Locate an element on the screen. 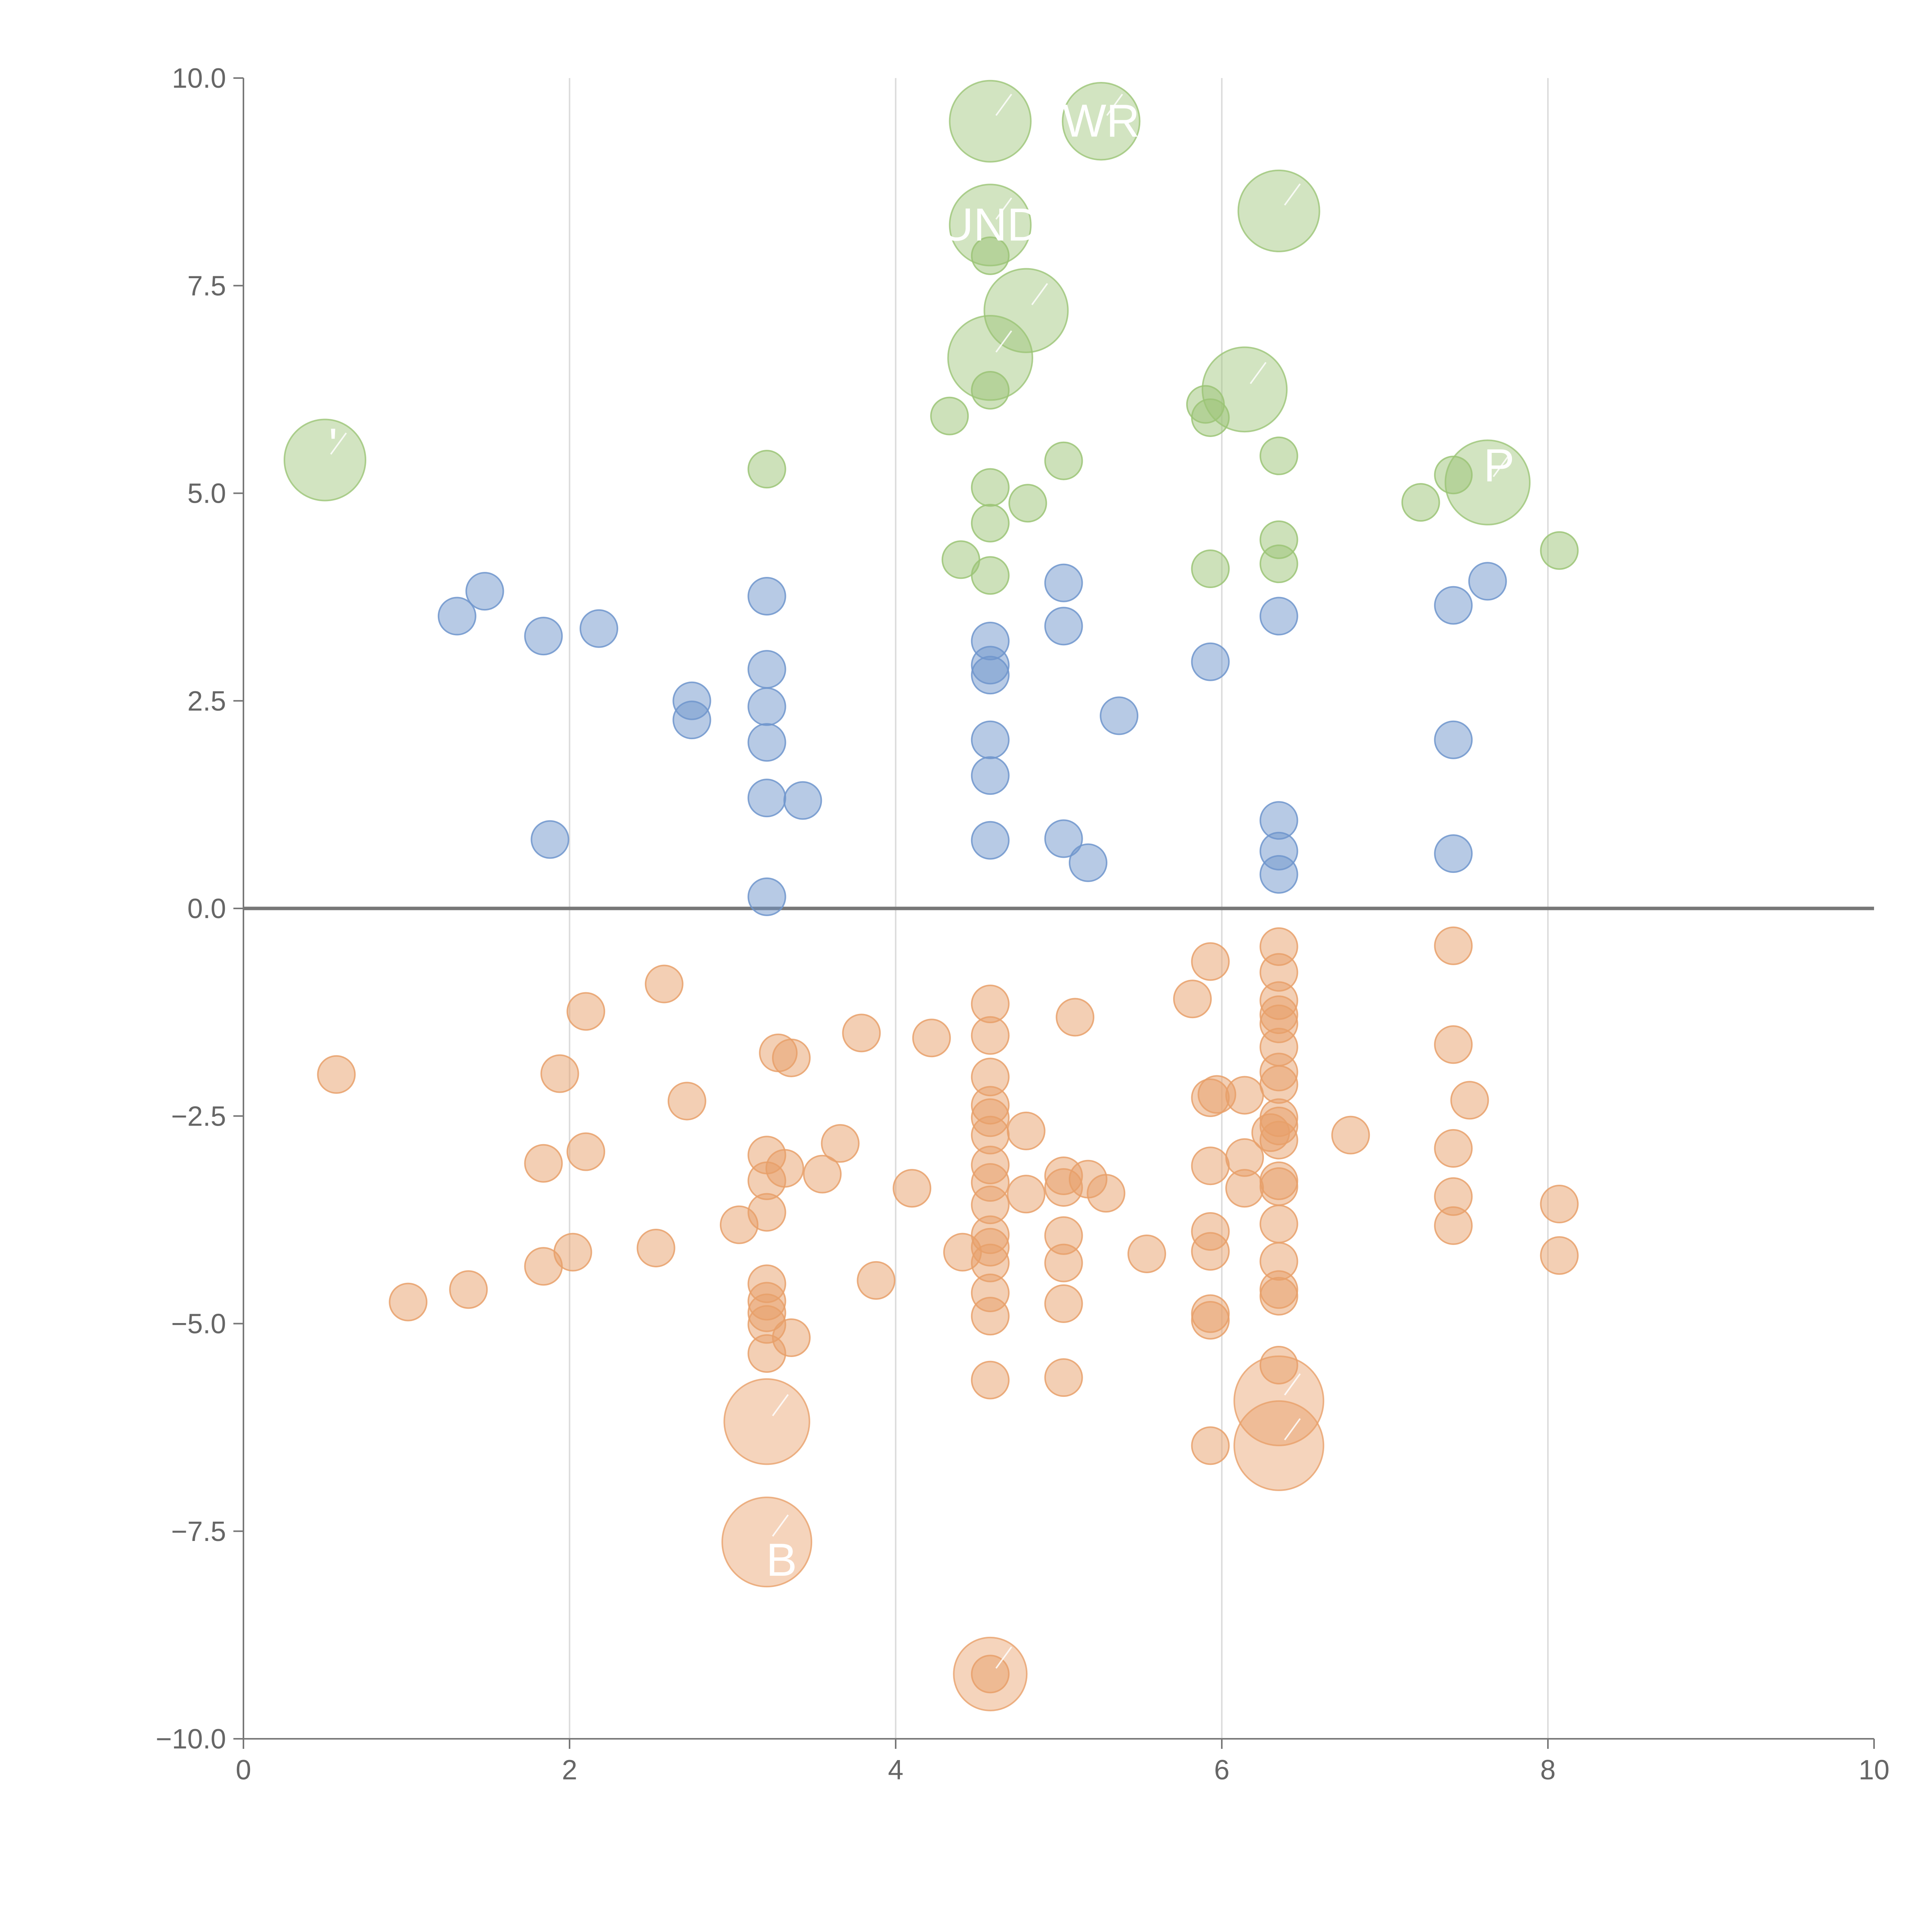 The width and height of the screenshot is (1932, 1932). x-tick-label: 6 is located at coordinates (1222, 1771).